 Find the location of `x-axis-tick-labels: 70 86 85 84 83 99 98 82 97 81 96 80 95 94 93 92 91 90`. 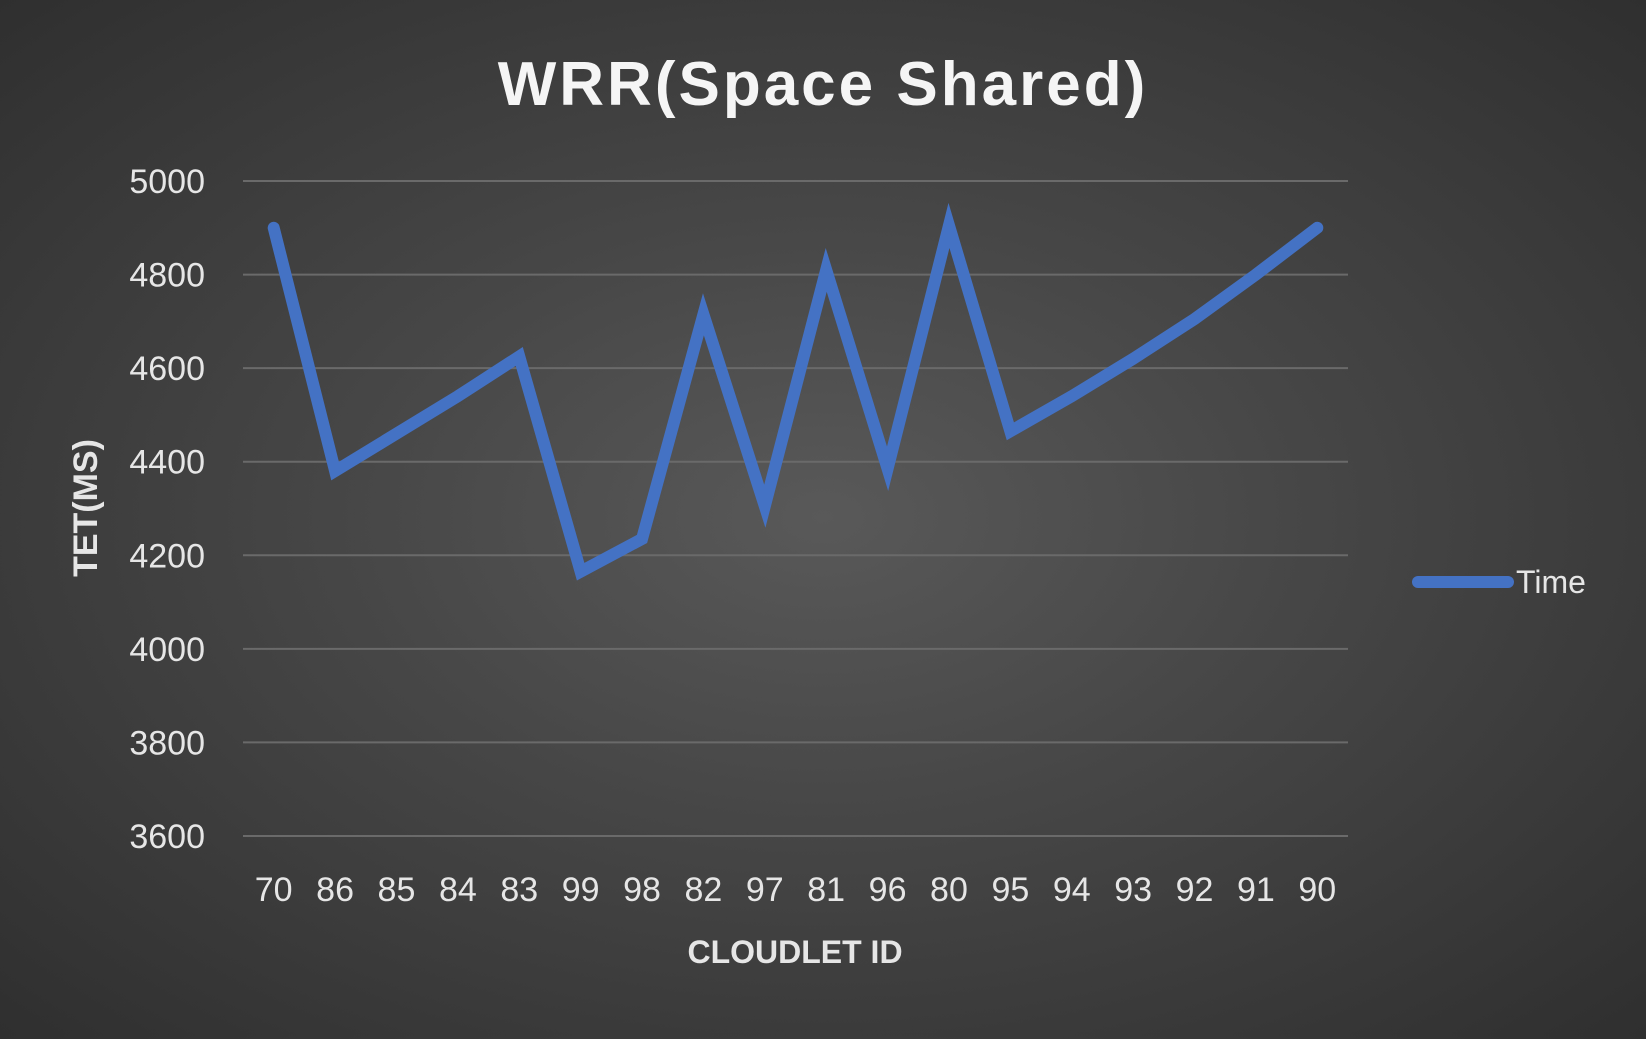

x-axis-tick-labels: 70 86 85 84 83 99 98 82 97 81 96 80 95 94 93 92 91 90 is located at coordinates (795, 890).